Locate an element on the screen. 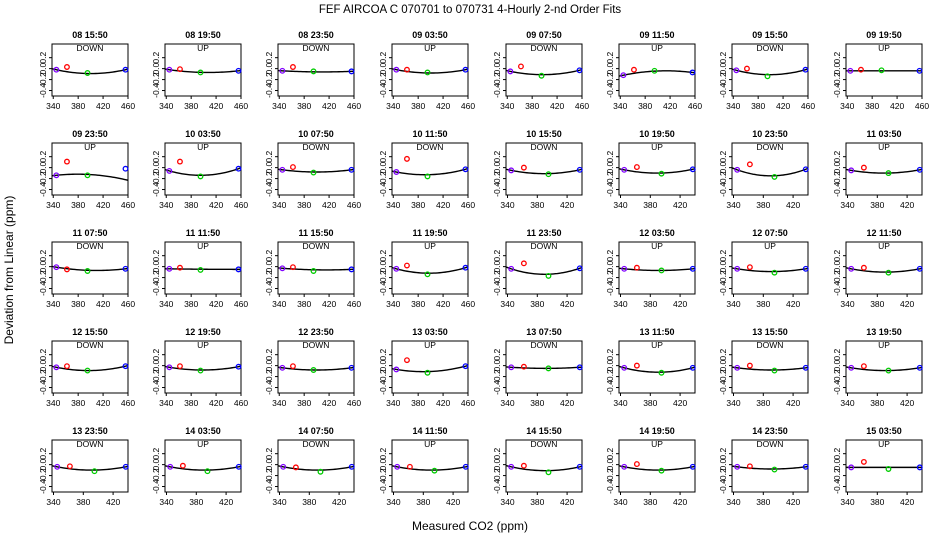  panel-29-ytick-label: 0.0 is located at coordinates (497, 365).